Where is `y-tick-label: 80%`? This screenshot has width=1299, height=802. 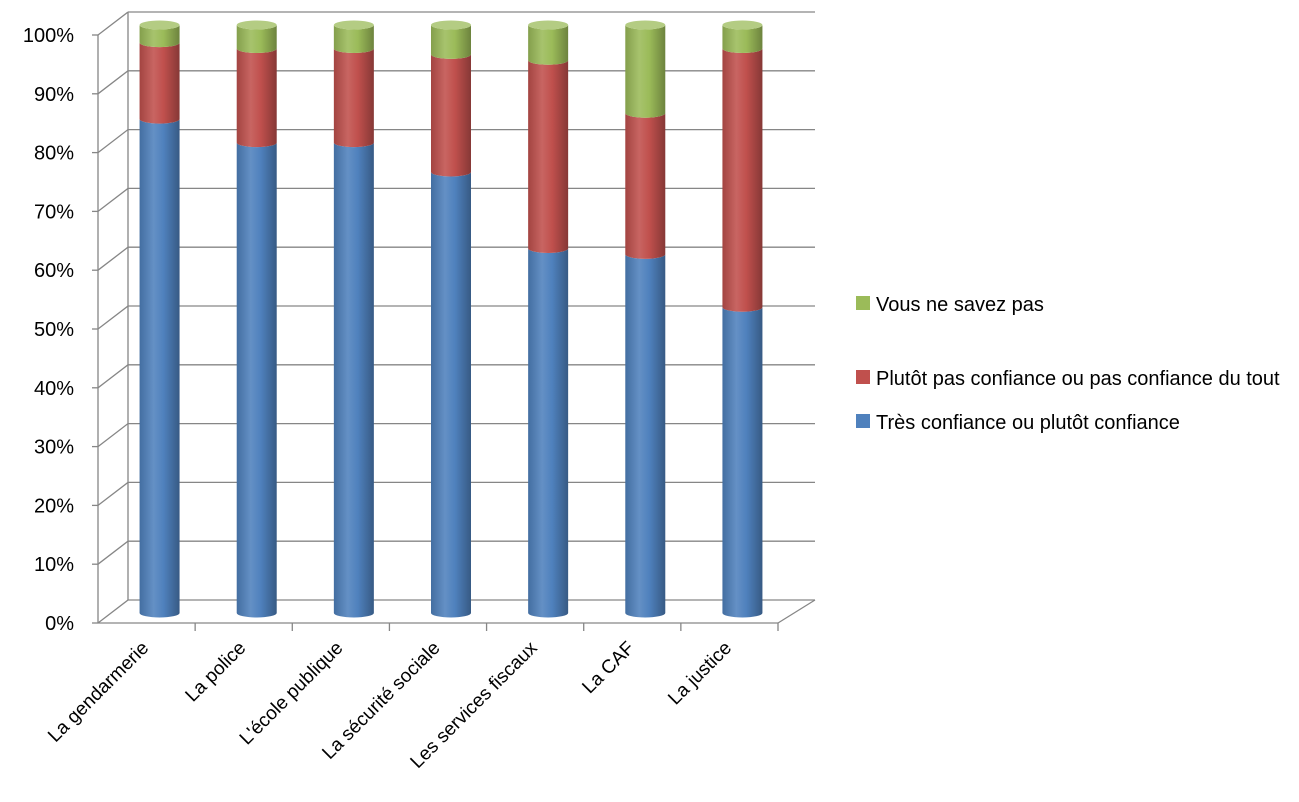 y-tick-label: 80% is located at coordinates (54, 154).